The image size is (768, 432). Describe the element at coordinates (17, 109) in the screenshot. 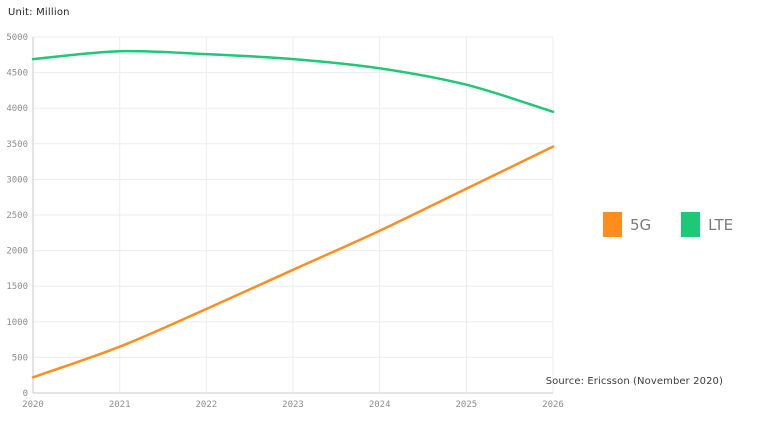

I see `y-tick-label: 4000` at that location.